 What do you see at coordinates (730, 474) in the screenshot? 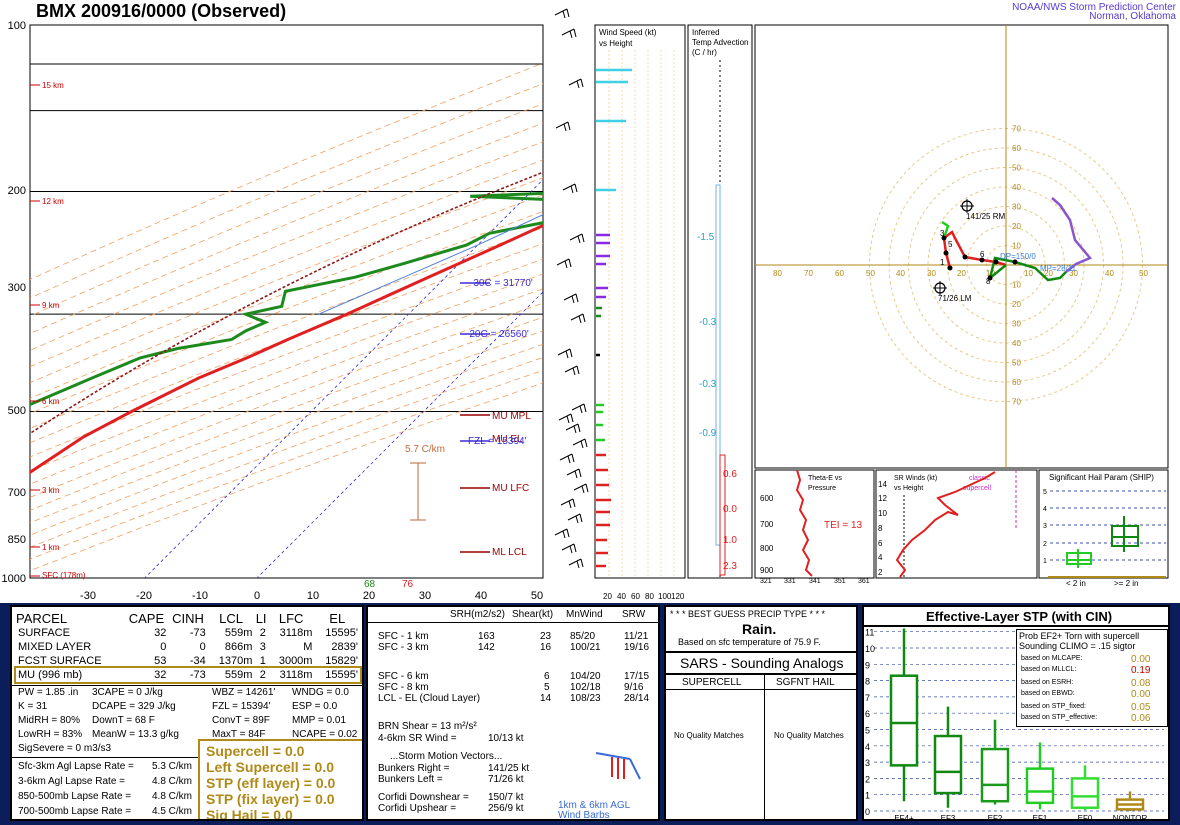
I see `ta-label: 0.6` at bounding box center [730, 474].